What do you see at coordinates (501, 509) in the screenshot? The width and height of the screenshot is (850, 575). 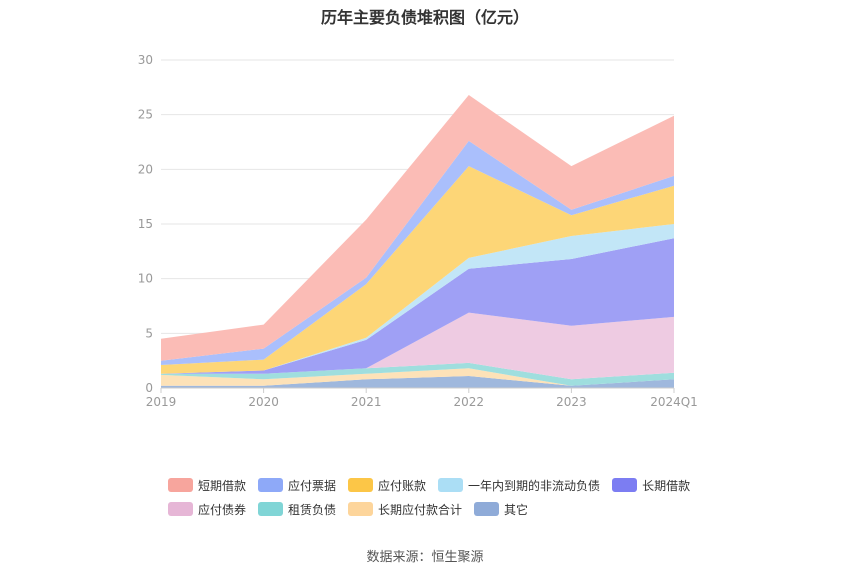 I see `legend-item: 其它` at bounding box center [501, 509].